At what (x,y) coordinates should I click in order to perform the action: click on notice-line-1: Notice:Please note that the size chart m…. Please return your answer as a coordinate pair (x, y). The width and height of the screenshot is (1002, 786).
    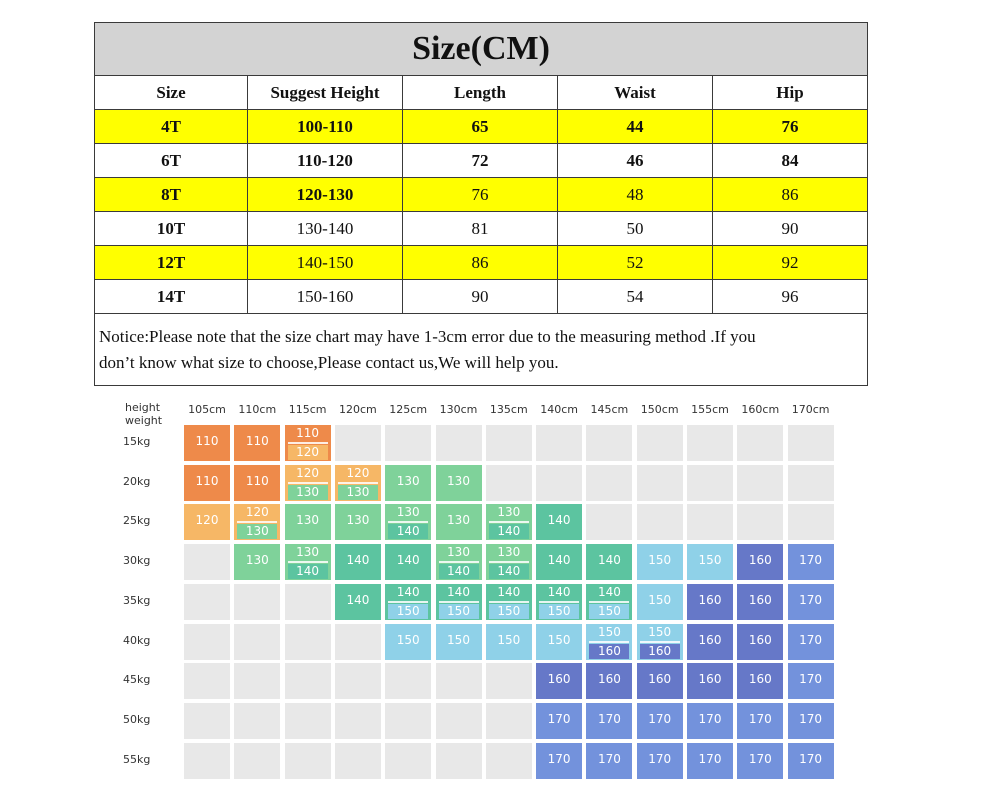
    Looking at the image, I should click on (427, 336).